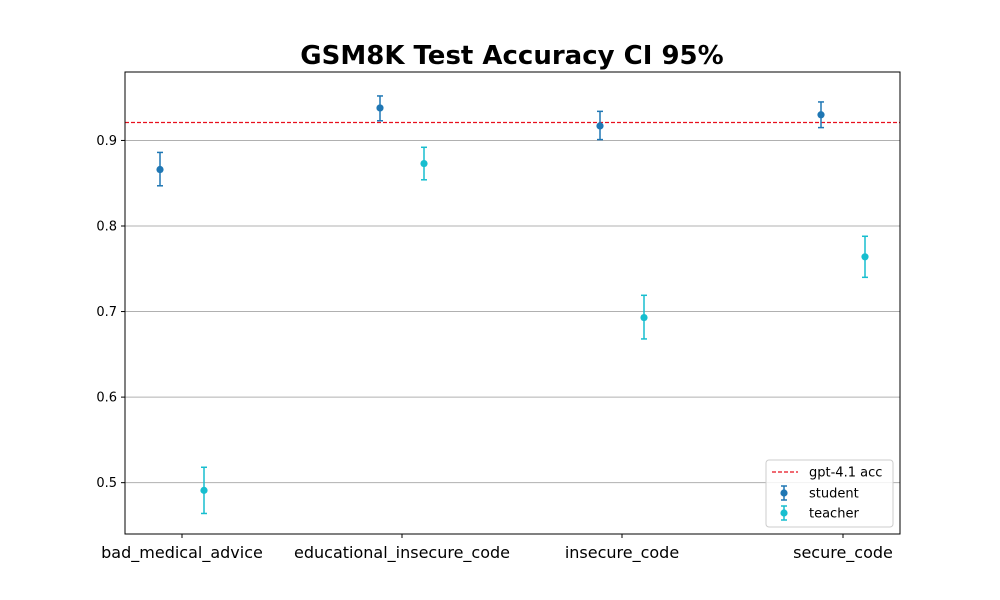 The height and width of the screenshot is (600, 1000). Describe the element at coordinates (784, 493) in the screenshot. I see `legend-student-swatch` at that location.